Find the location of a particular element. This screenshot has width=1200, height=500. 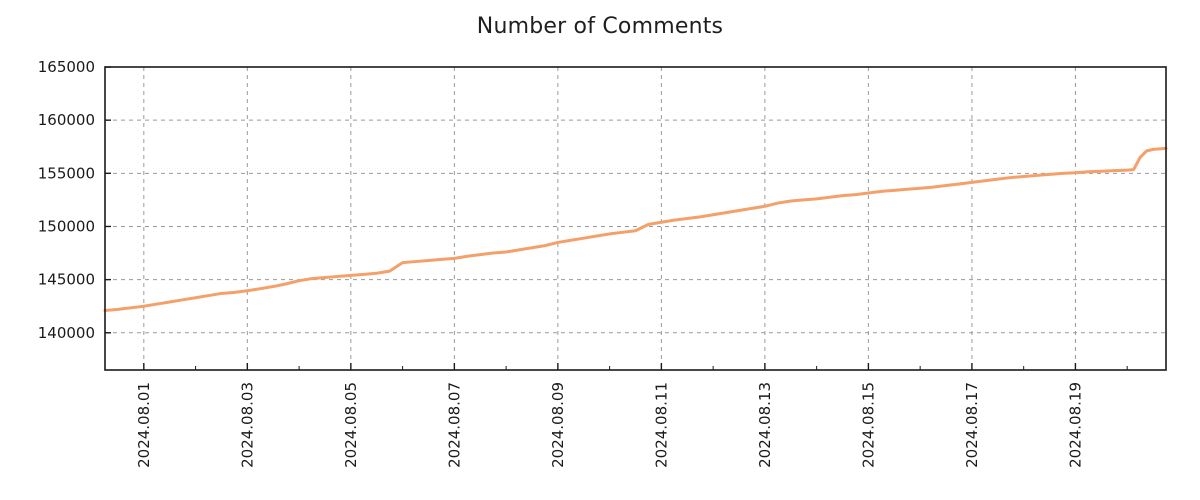

svg-text: 2024.08.09 is located at coordinates (558, 425).